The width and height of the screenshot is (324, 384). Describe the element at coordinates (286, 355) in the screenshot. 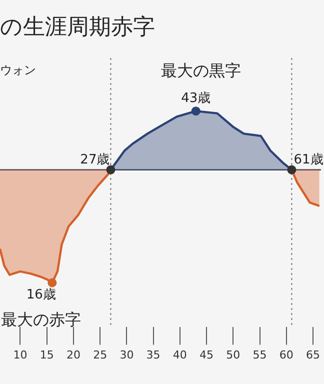

I see `x-tick-label: 60` at that location.